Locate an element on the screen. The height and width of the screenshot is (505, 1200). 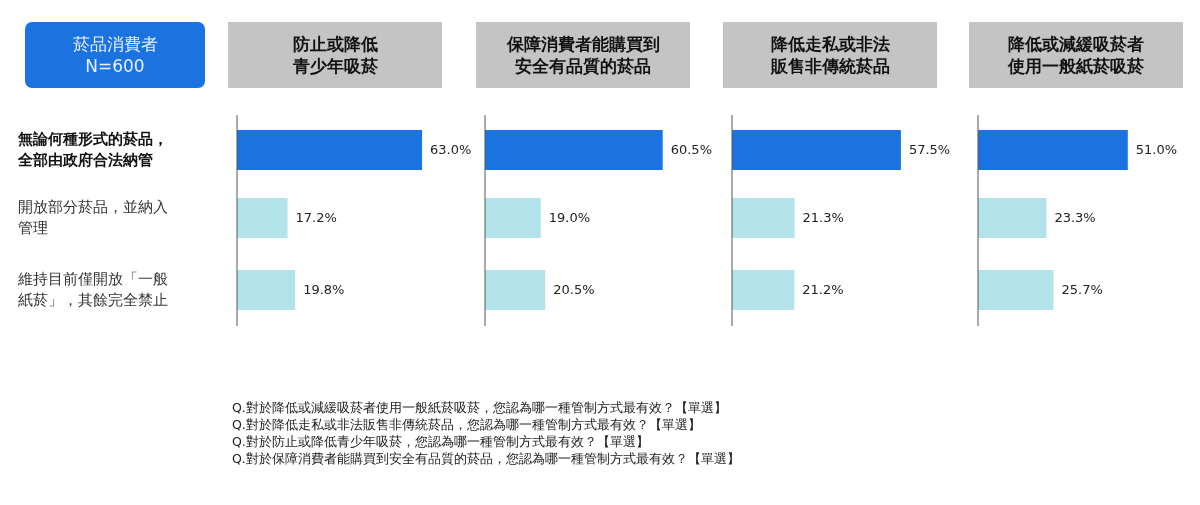
data-label: 19.0% is located at coordinates (569, 218).